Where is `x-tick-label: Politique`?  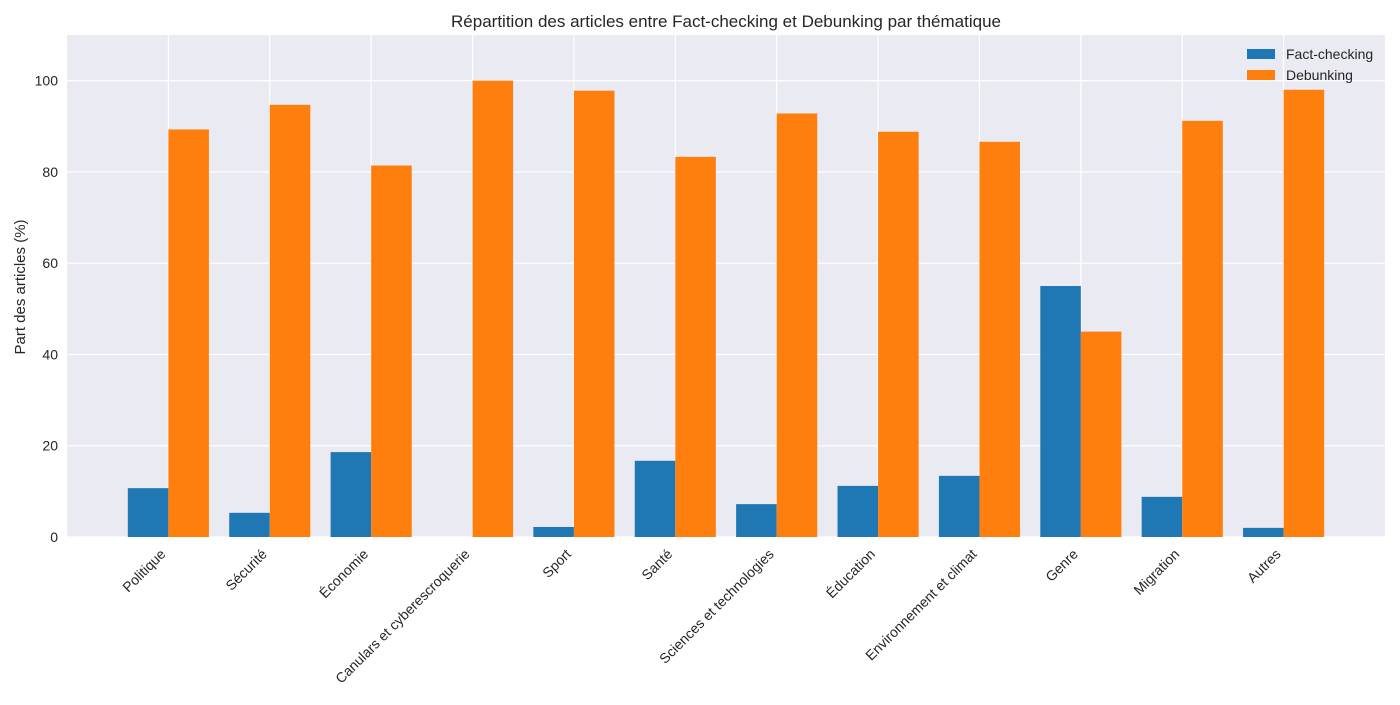 x-tick-label: Politique is located at coordinates (143, 570).